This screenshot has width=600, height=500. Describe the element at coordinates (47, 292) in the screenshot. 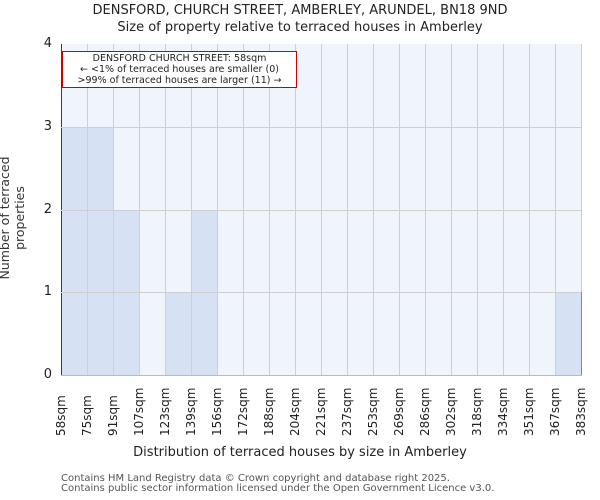

I see `y-tick-label: 1` at that location.